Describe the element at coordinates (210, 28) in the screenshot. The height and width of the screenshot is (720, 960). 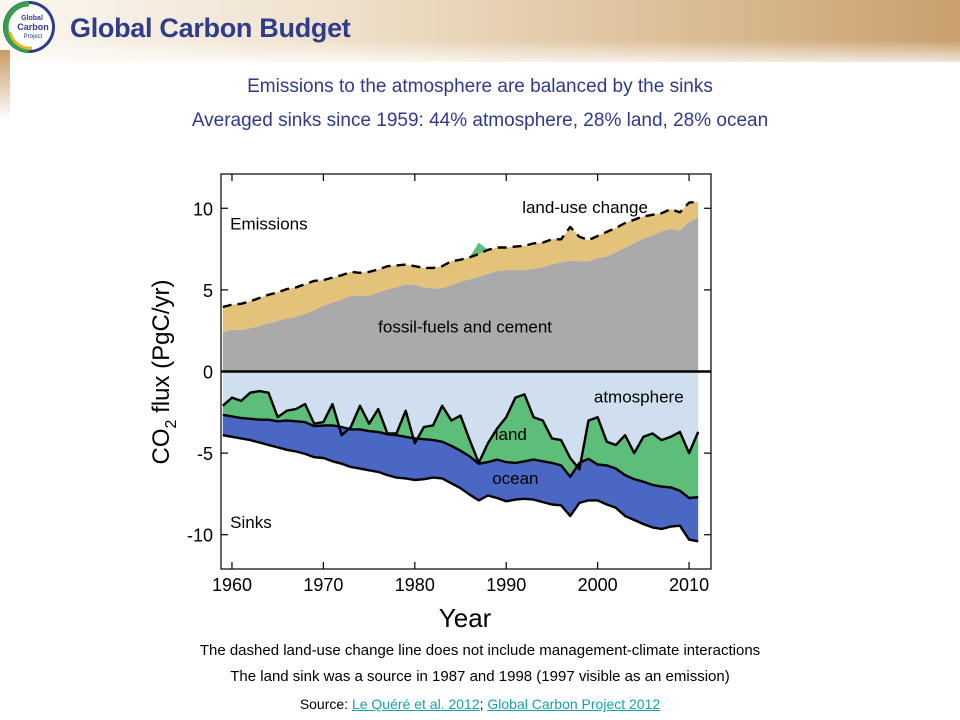
I see `page-title: Global Carbon Budget` at that location.